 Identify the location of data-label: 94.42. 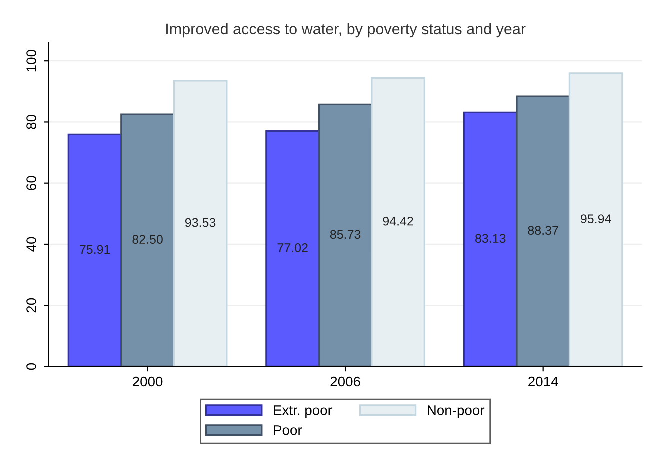
(398, 221).